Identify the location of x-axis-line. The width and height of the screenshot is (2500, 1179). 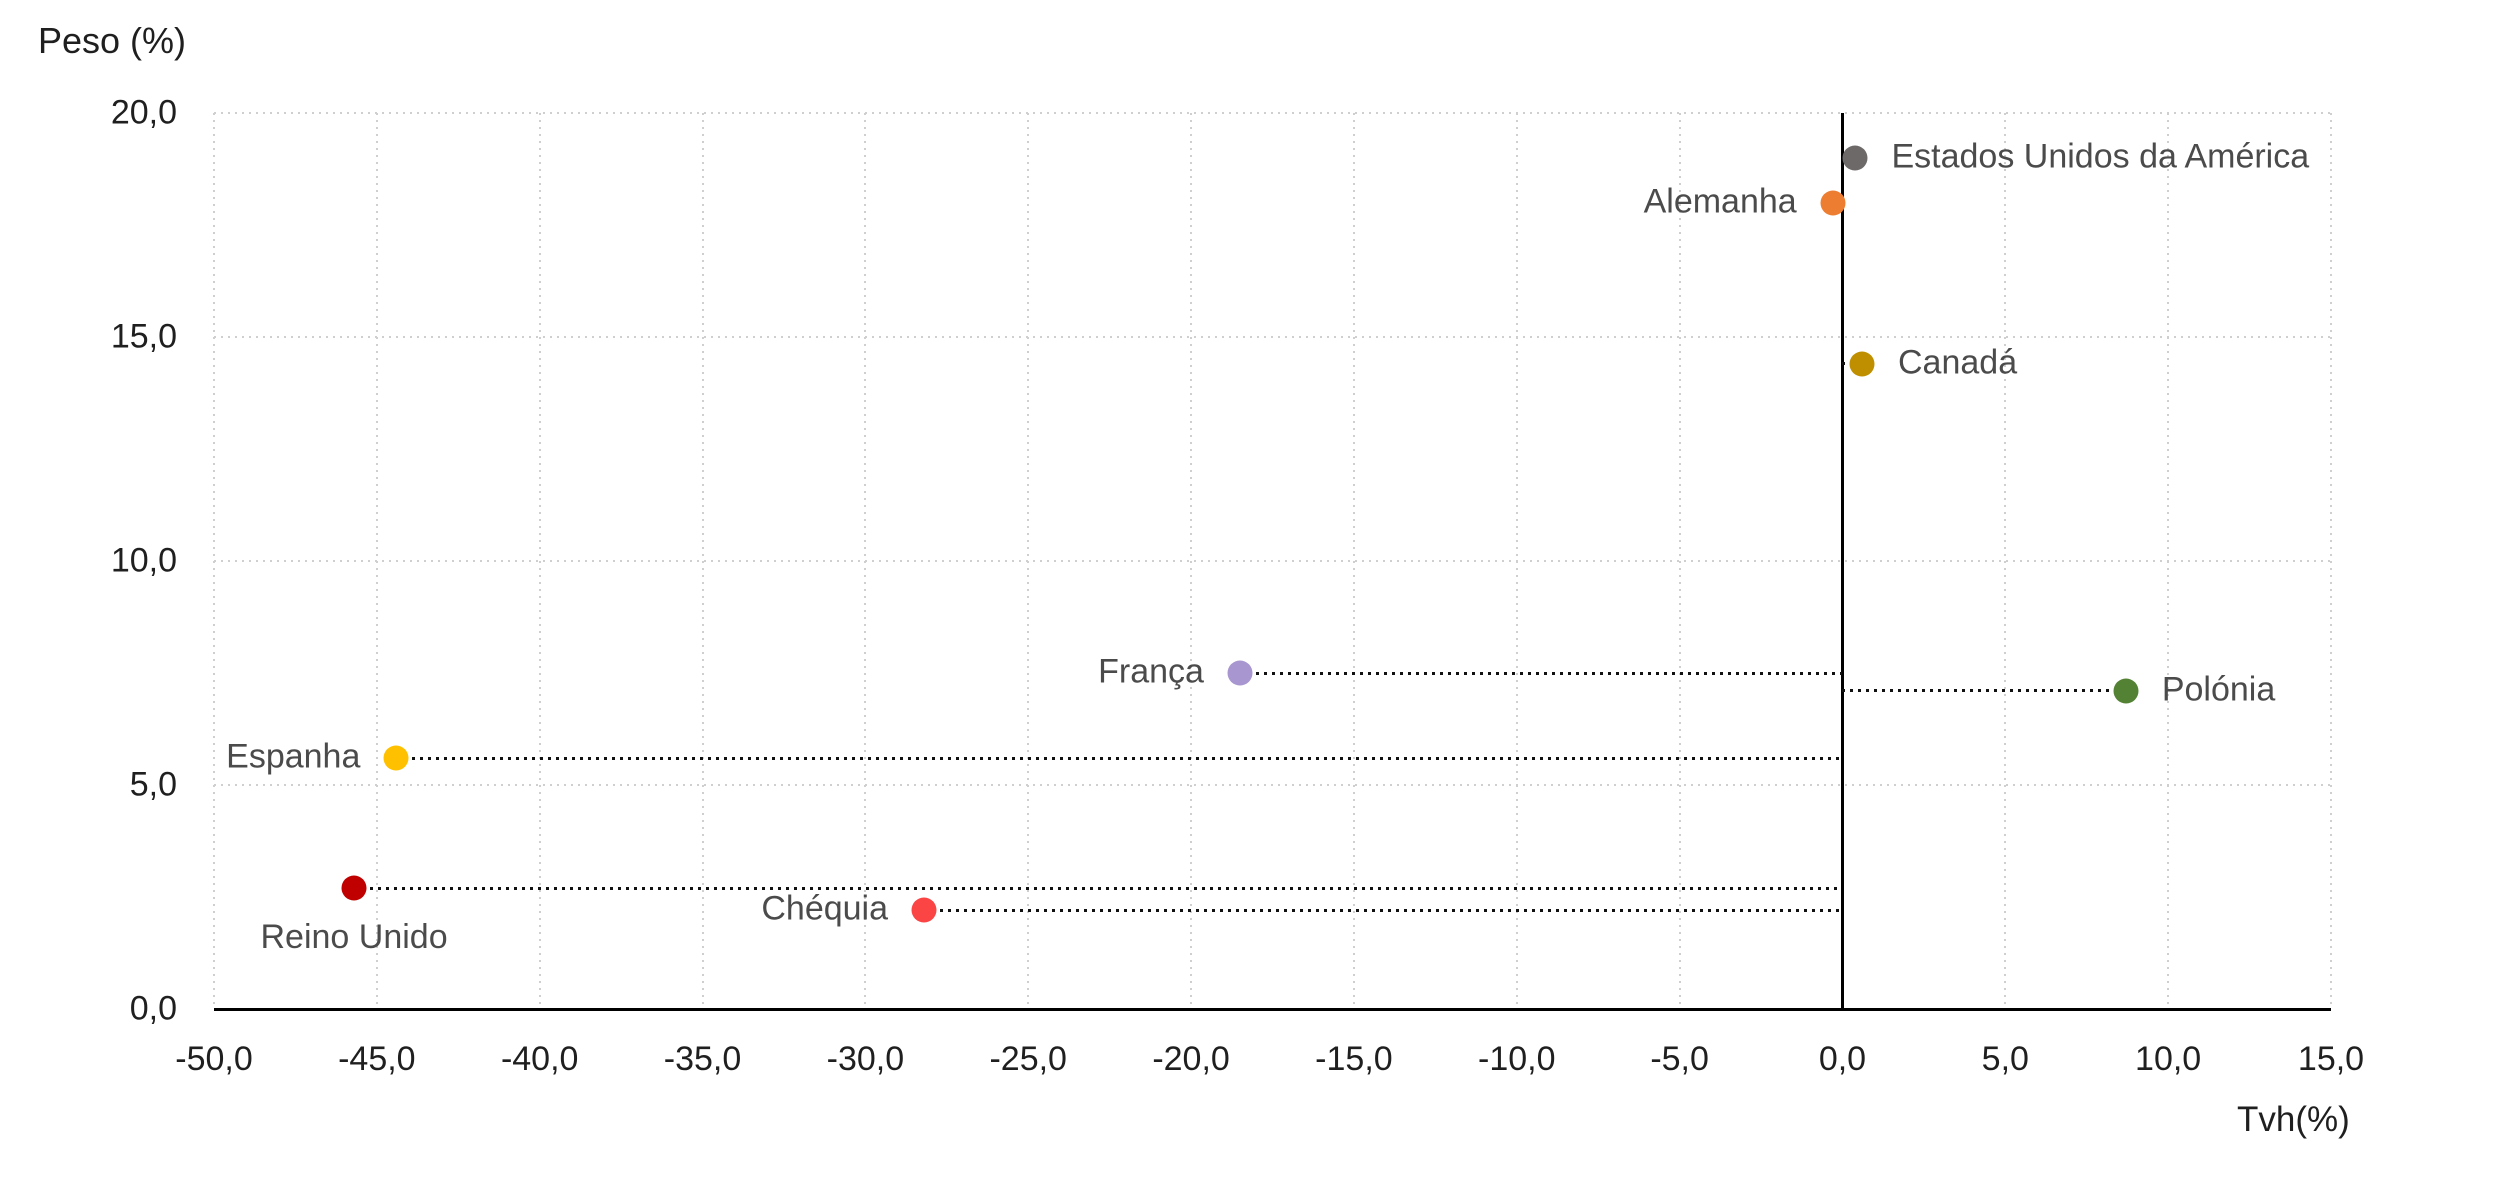
(1272, 1009).